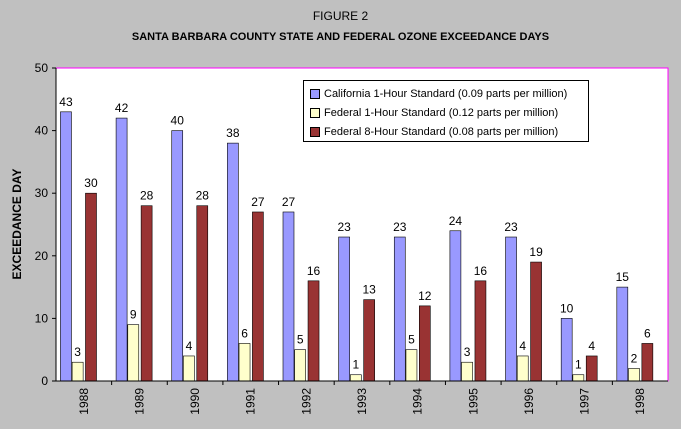  I want to click on data-label-federal-8h-1998: 6, so click(647, 333).